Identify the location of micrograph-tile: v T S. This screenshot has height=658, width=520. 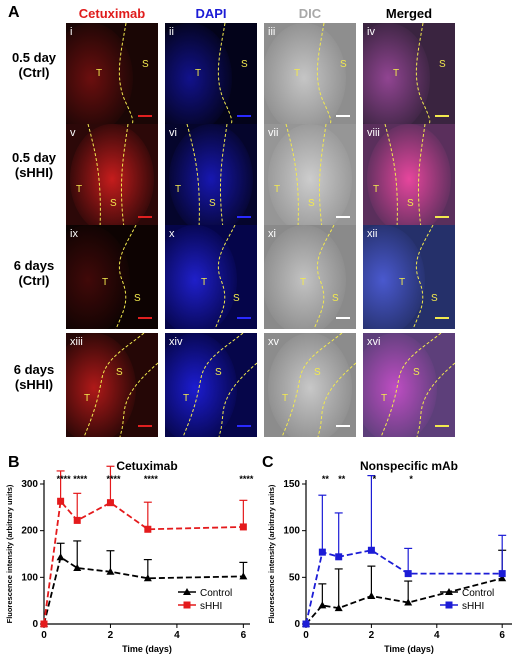
(112, 176).